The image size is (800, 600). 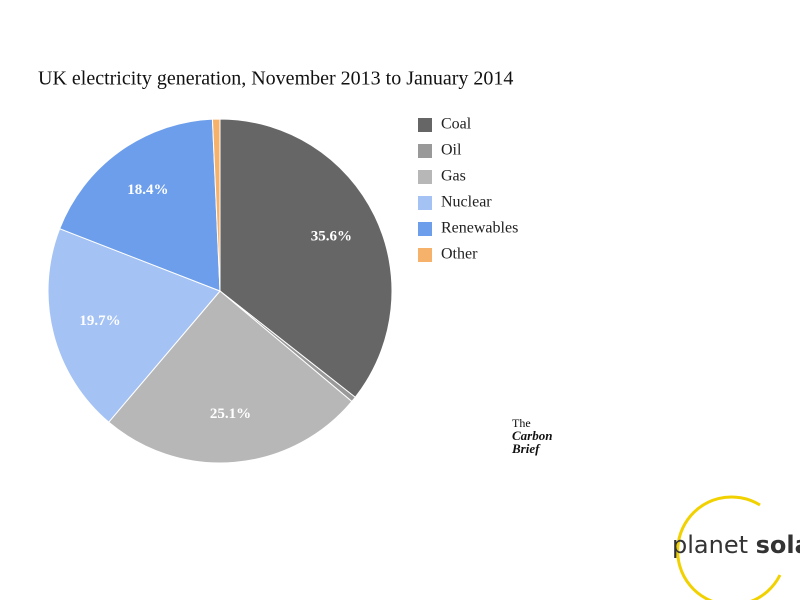 What do you see at coordinates (526, 448) in the screenshot?
I see `logo-text: Brief` at bounding box center [526, 448].